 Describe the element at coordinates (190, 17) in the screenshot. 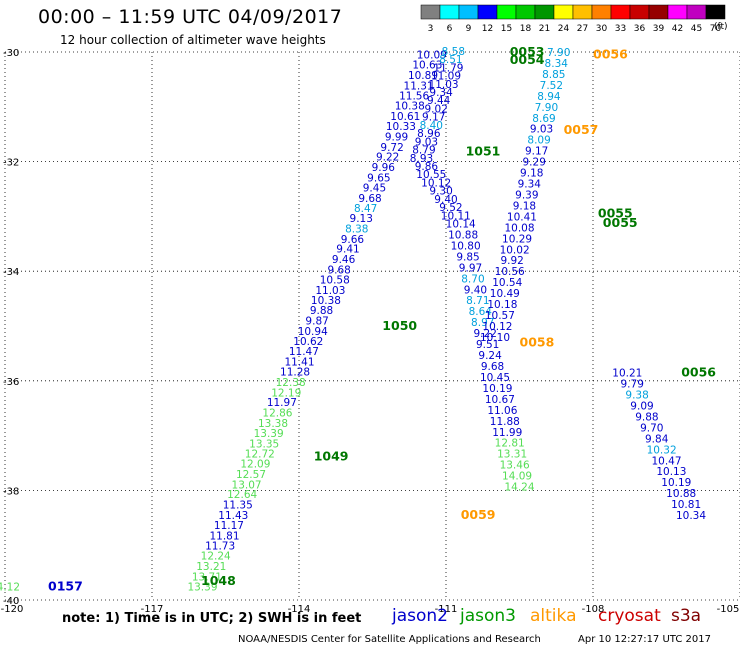

I see `chart-title: 00:00 – 11:59 UTC 04/09/2017` at that location.